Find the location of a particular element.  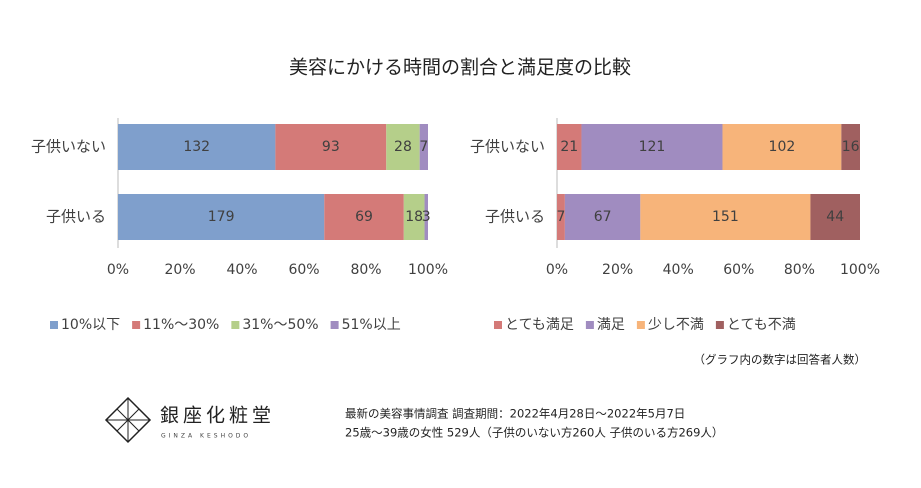

legend-label: 31%～50% is located at coordinates (280, 325).